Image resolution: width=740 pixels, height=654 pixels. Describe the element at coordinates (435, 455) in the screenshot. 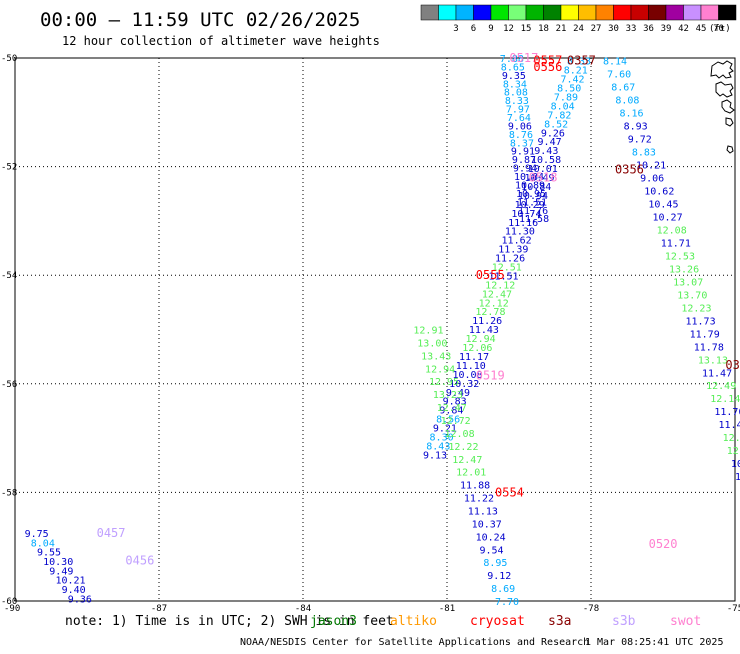

I see `wave-height-value: 9.13` at that location.